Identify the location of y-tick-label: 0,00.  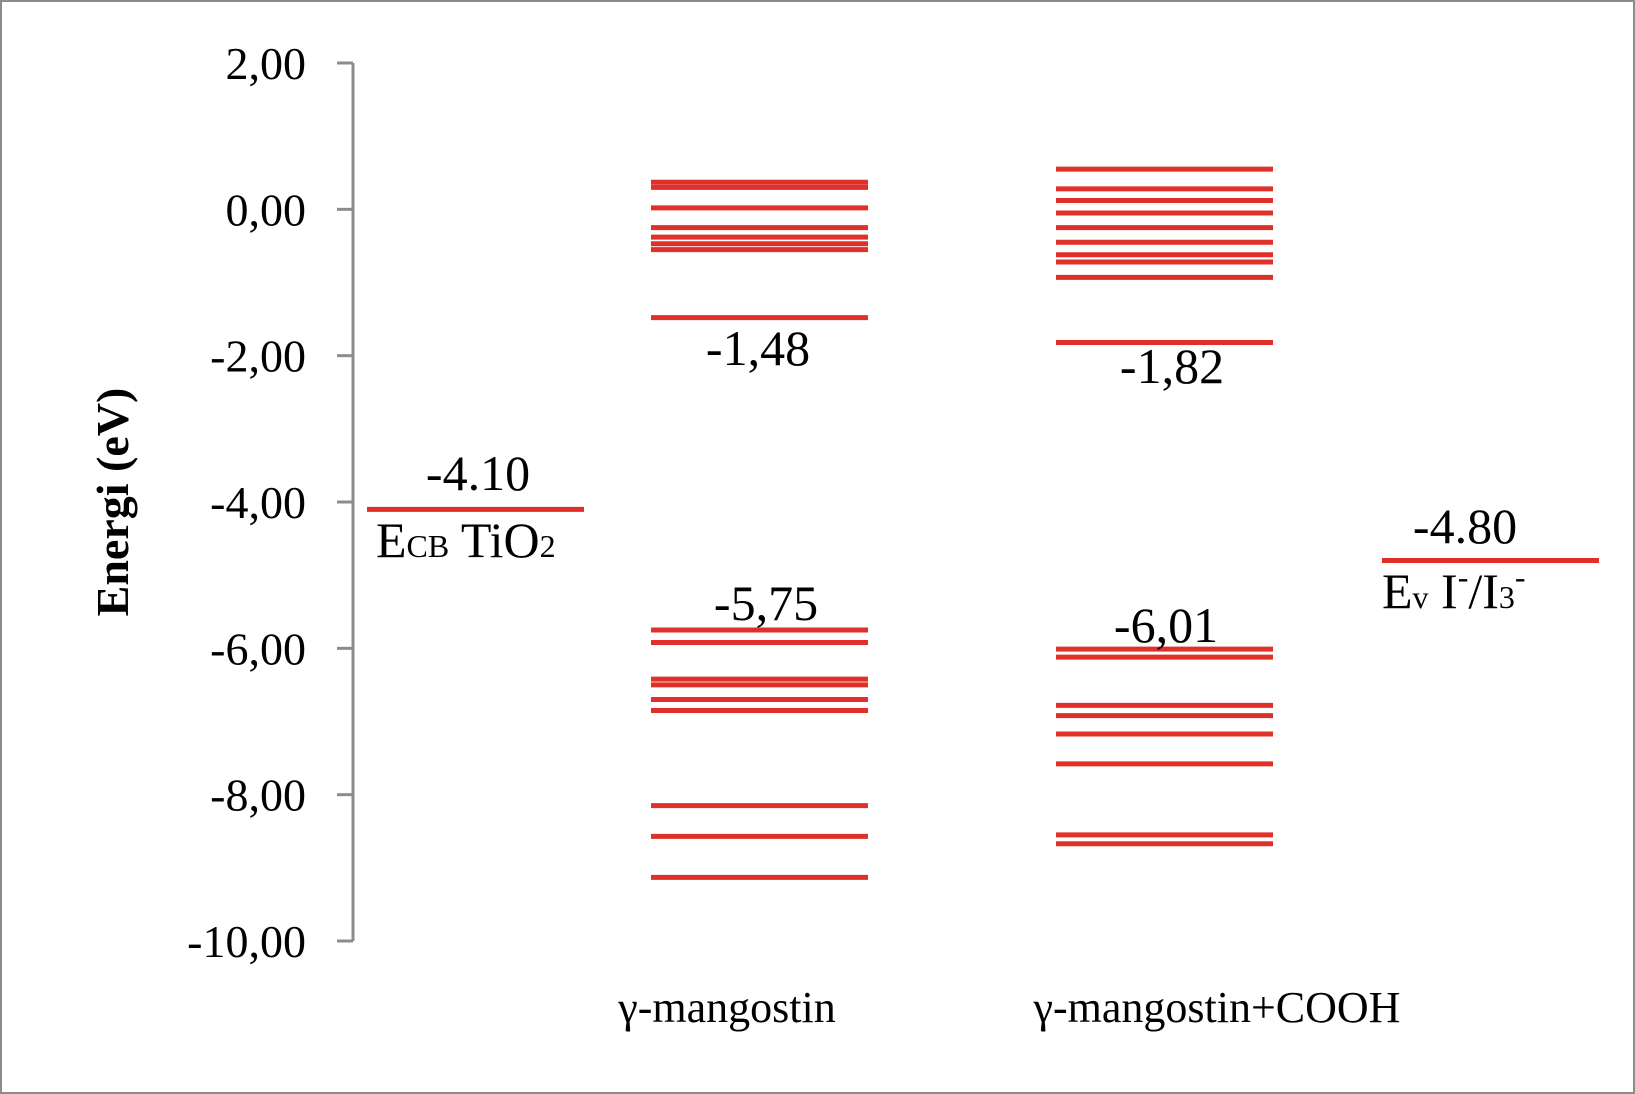
(266, 209).